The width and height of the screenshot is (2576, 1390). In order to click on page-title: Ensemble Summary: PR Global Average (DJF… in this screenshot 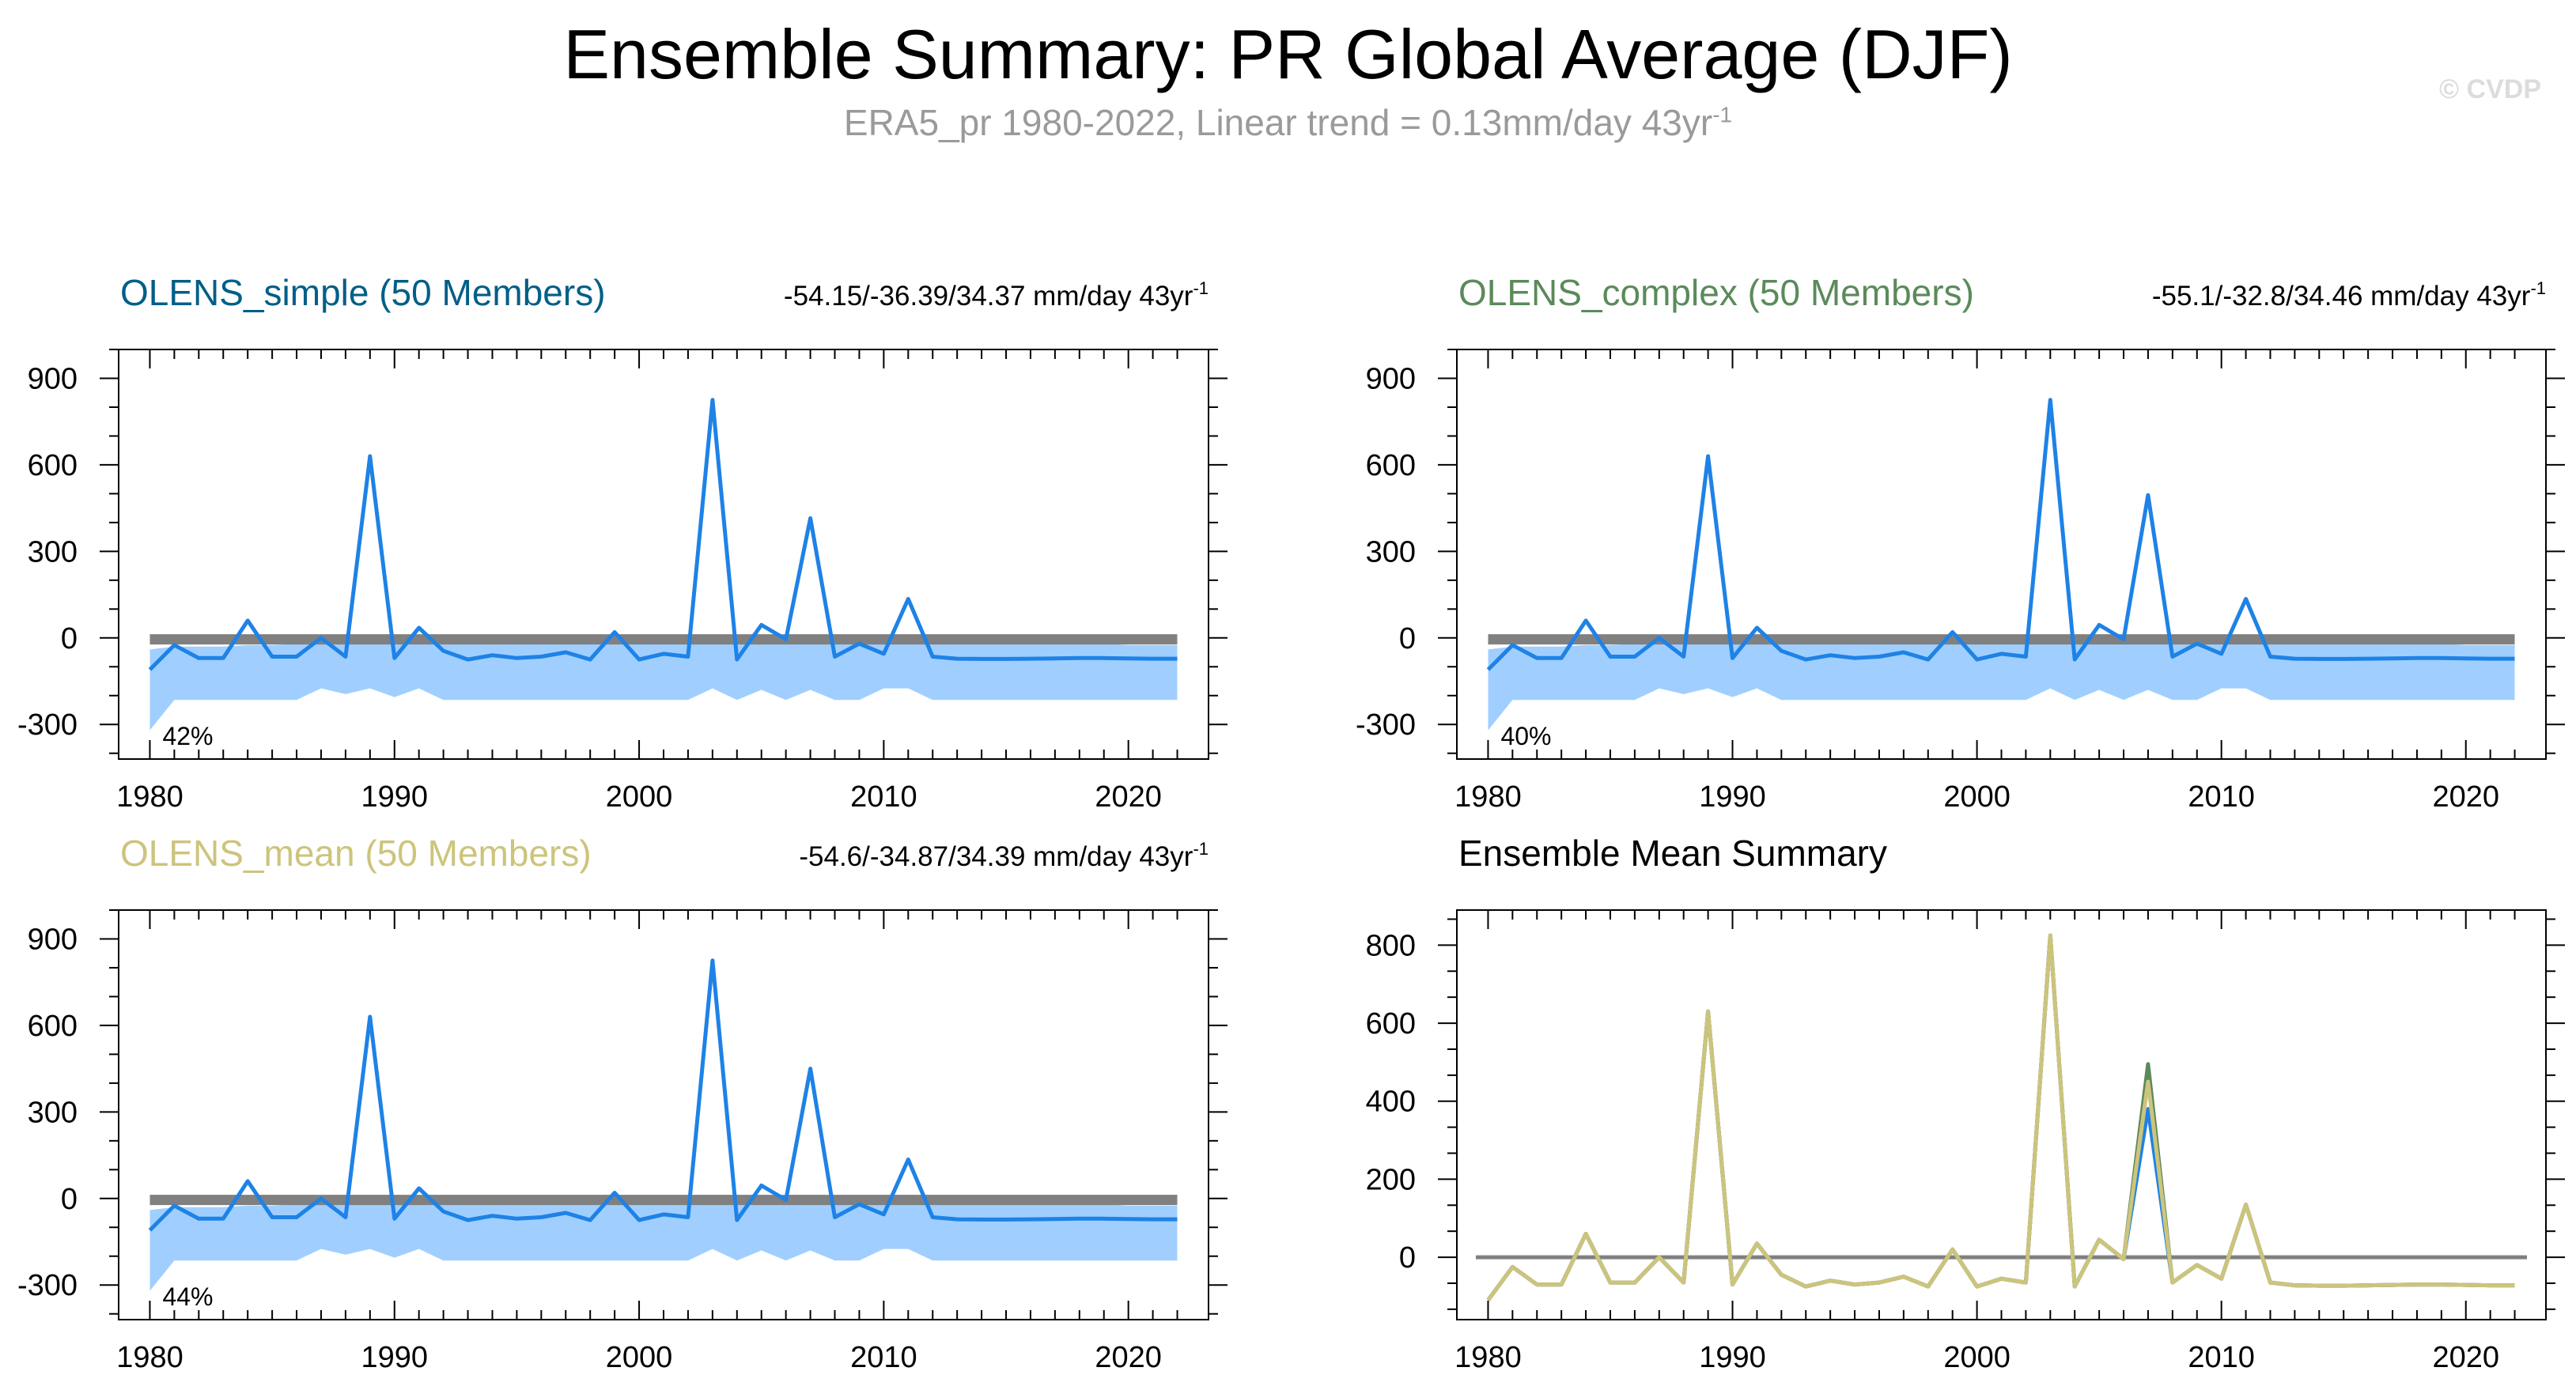, I will do `click(1288, 54)`.